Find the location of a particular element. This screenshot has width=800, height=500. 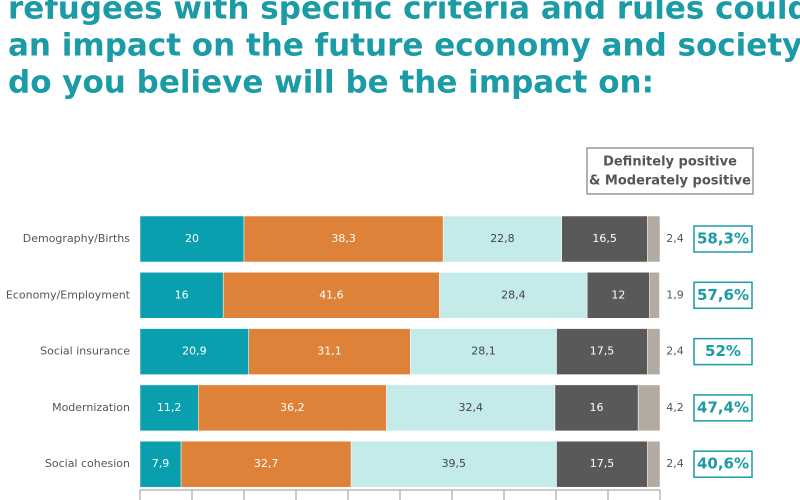

total-label: 58,3% is located at coordinates (723, 239).